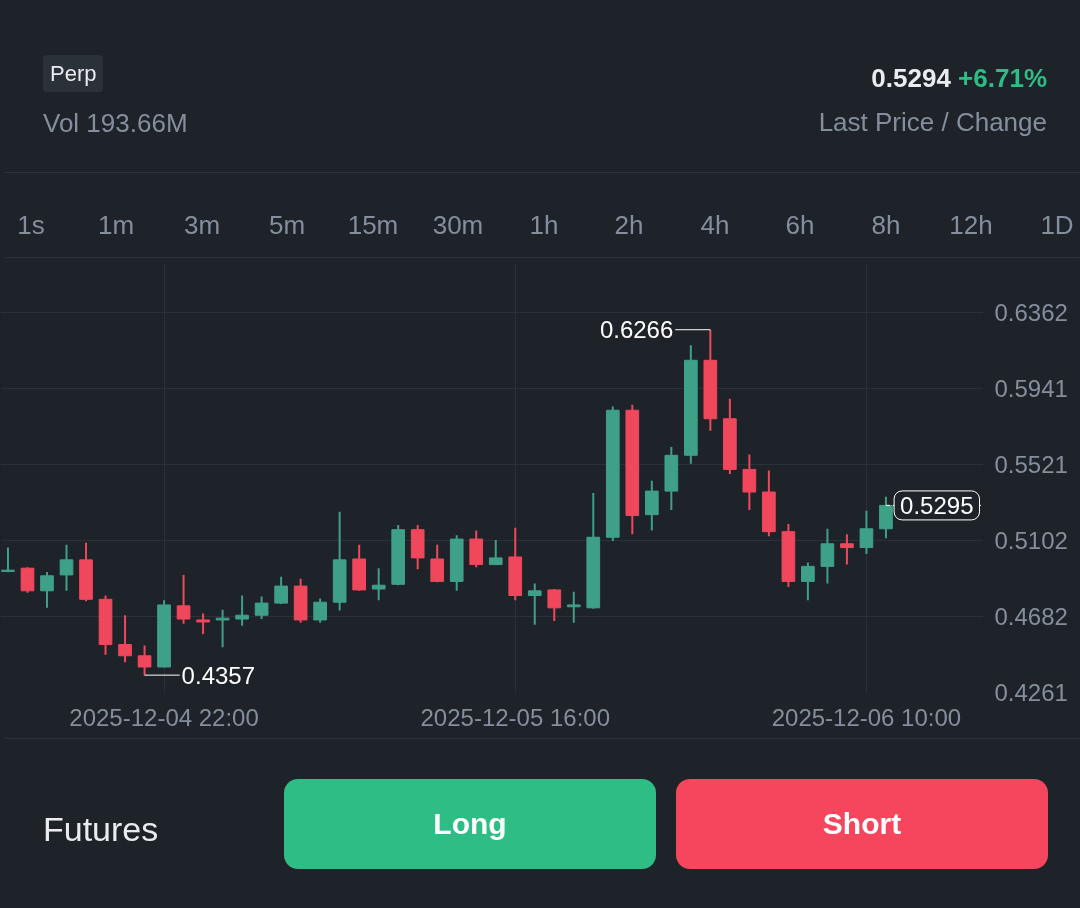 This screenshot has width=1080, height=908. Describe the element at coordinates (1057, 225) in the screenshot. I see `text: 1D` at that location.